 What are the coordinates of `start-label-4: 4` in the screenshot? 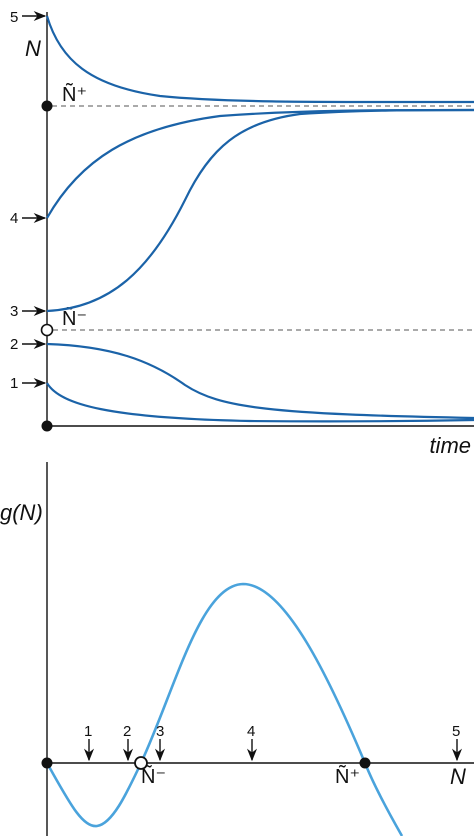 It's located at (14, 218).